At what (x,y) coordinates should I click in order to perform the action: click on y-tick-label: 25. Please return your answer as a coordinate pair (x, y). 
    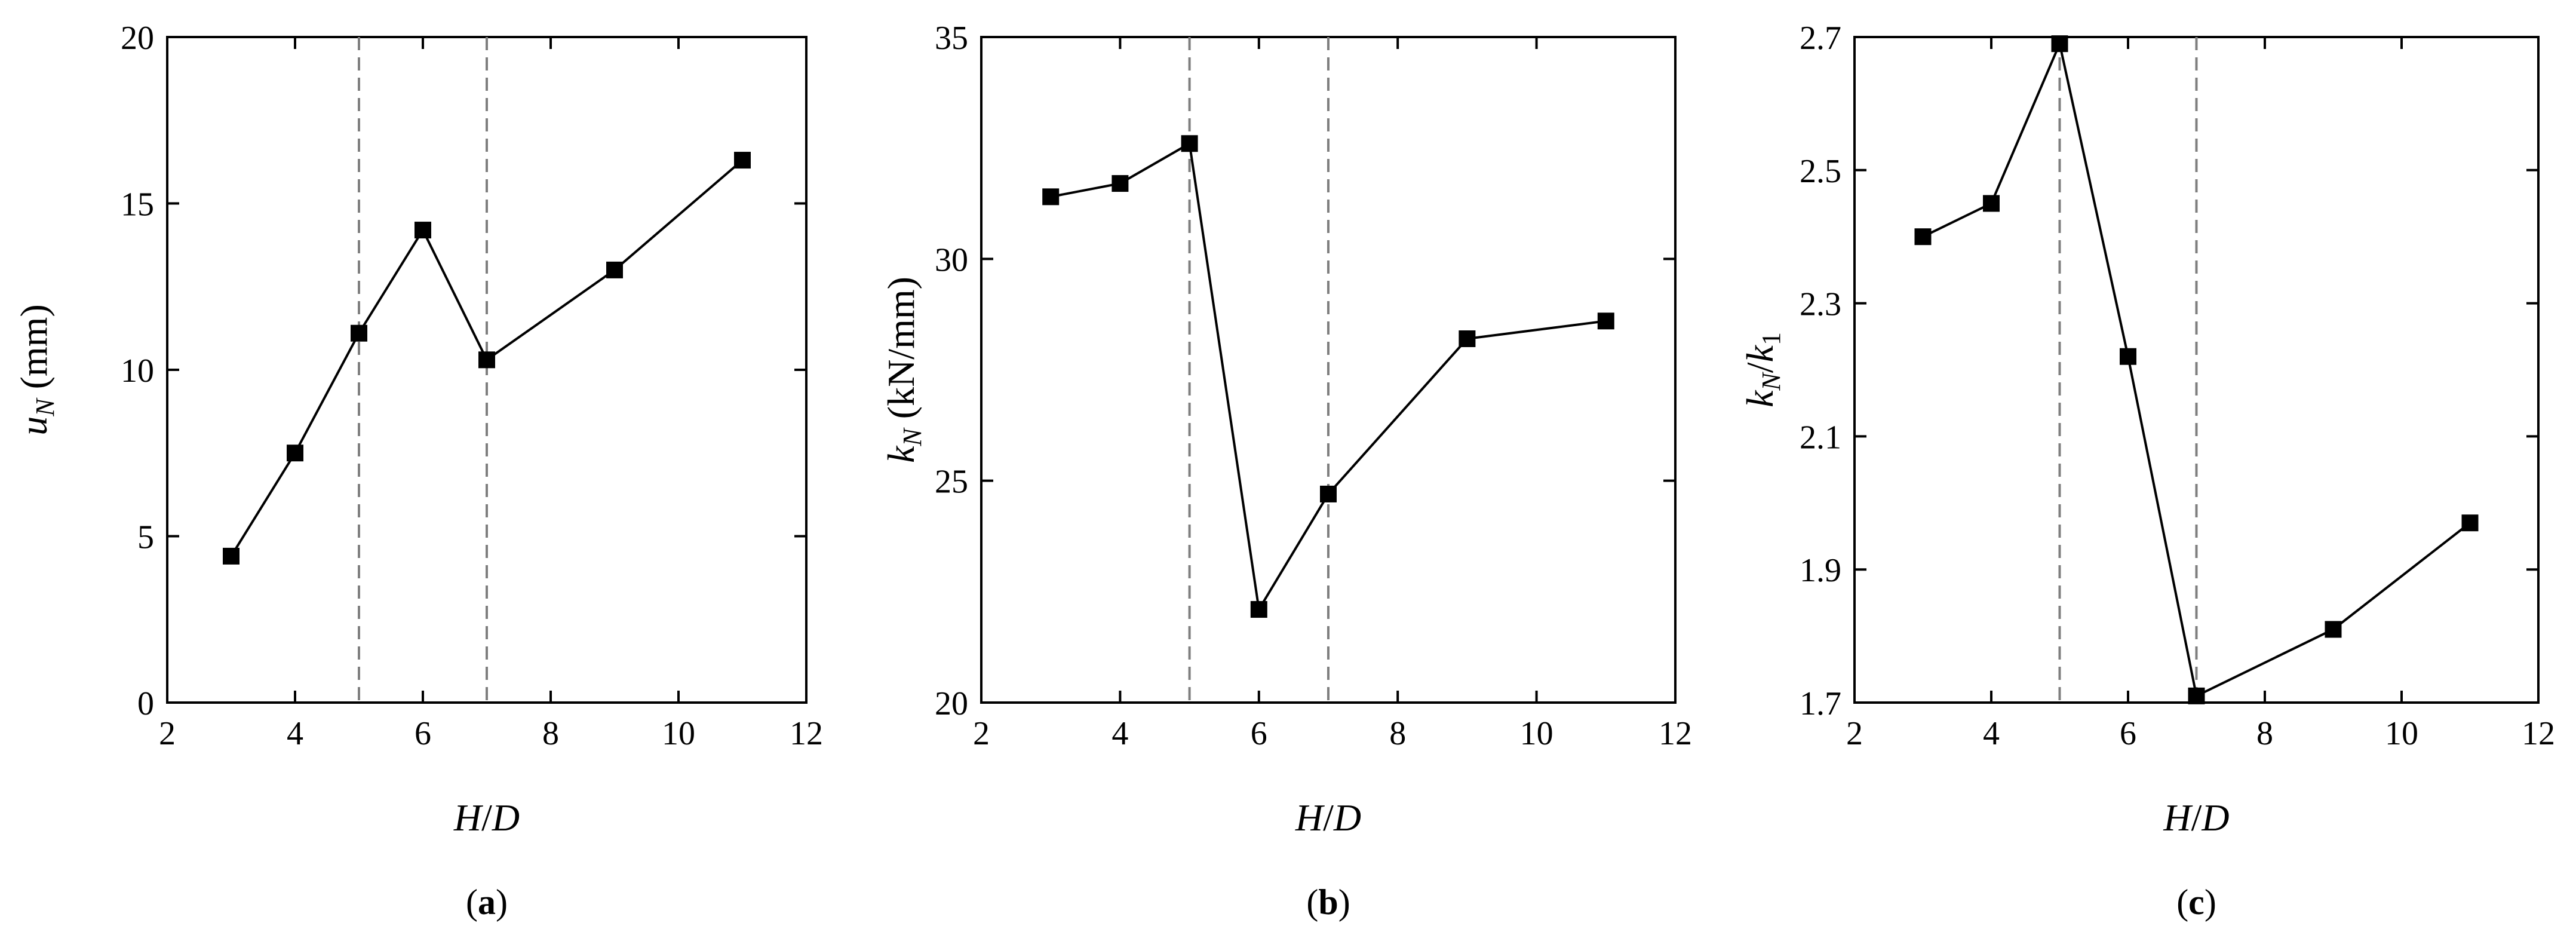
    Looking at the image, I should click on (951, 482).